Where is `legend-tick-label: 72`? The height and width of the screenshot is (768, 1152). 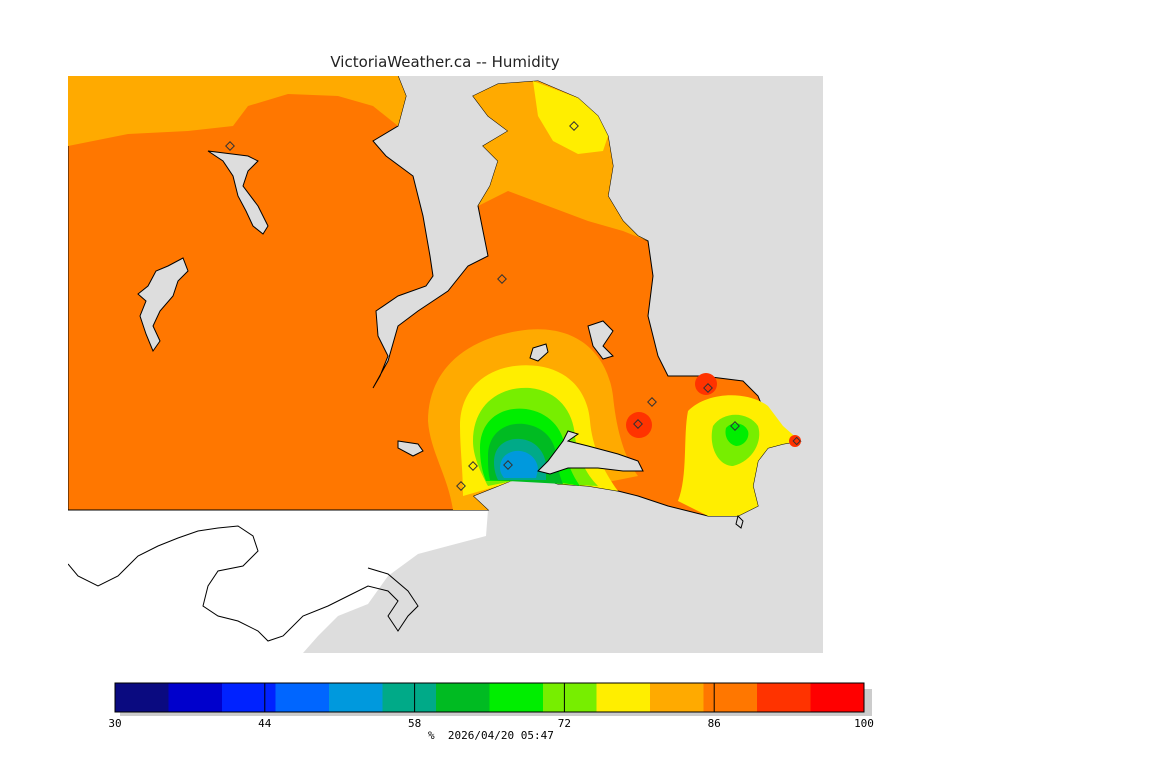
legend-tick-label: 72 is located at coordinates (564, 723).